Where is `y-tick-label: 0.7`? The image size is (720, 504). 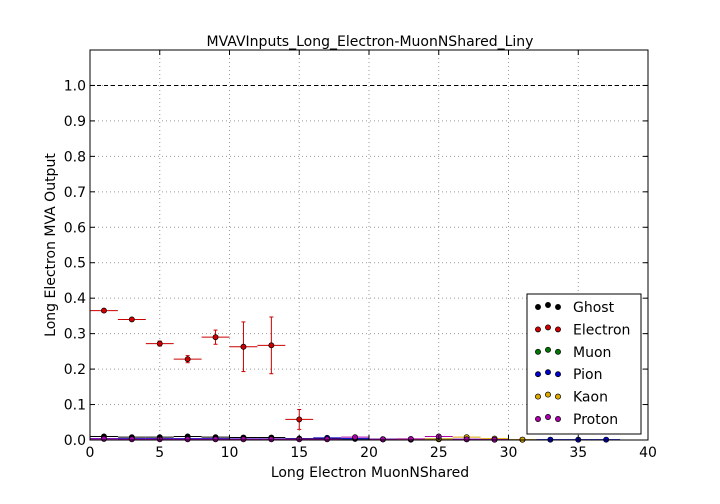 y-tick-label: 0.7 is located at coordinates (75, 193).